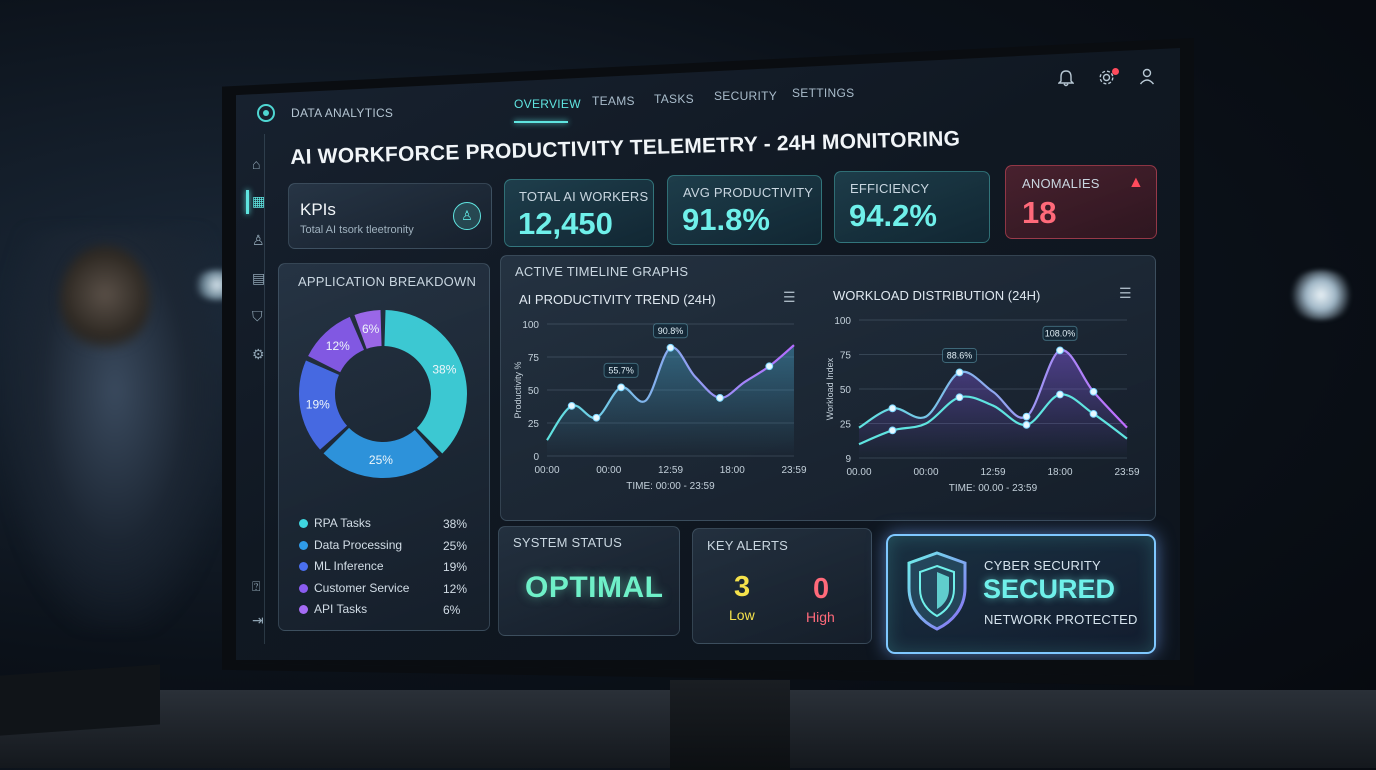 Image resolution: width=1376 pixels, height=770 pixels. Describe the element at coordinates (383, 394) in the screenshot. I see `breakdown-donut-chart: 38% 25% 19% 12% 6%` at that location.